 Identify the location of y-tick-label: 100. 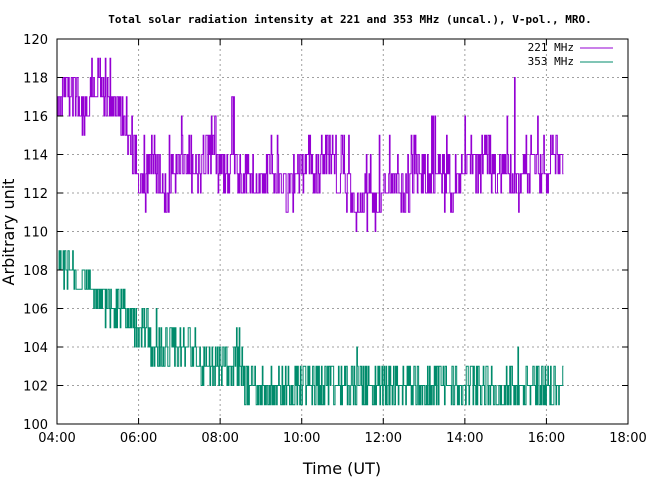
(35, 425).